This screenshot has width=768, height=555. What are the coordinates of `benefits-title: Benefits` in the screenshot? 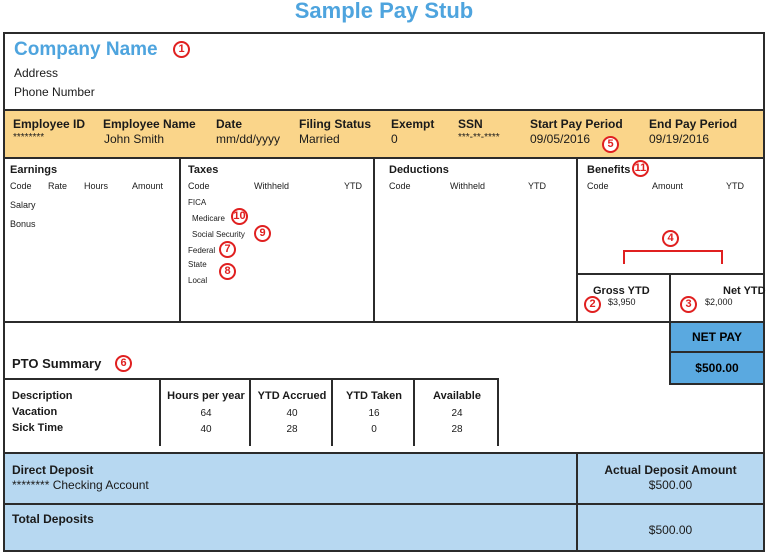 It's located at (609, 170).